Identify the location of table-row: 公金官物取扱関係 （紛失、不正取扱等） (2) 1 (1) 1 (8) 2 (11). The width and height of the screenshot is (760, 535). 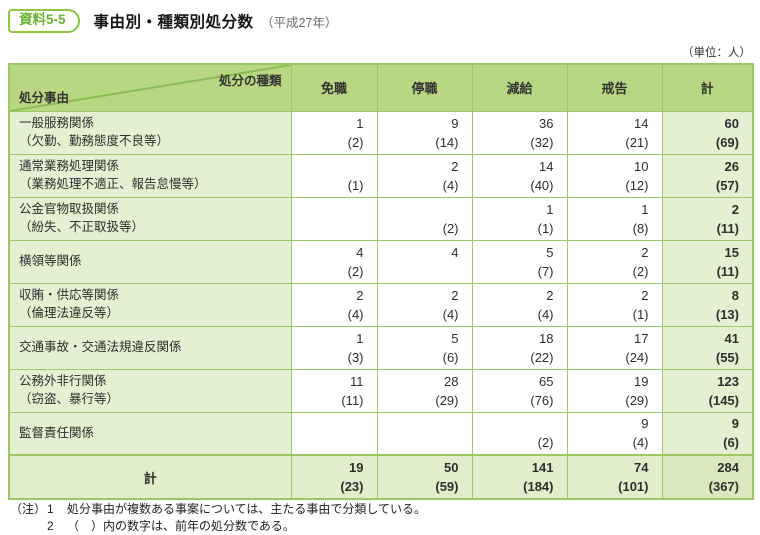
(381, 218).